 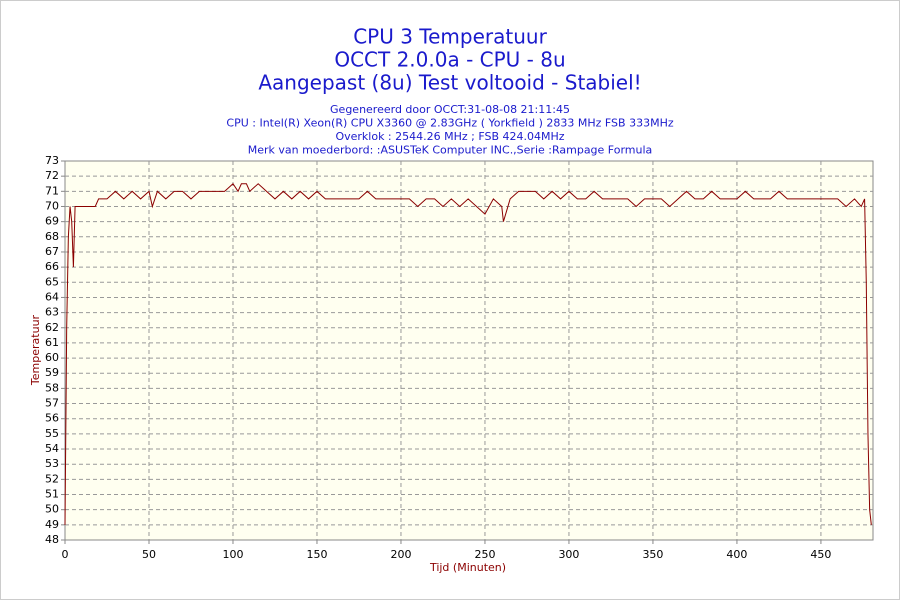 What do you see at coordinates (484, 554) in the screenshot?
I see `x-tick-label: 250` at bounding box center [484, 554].